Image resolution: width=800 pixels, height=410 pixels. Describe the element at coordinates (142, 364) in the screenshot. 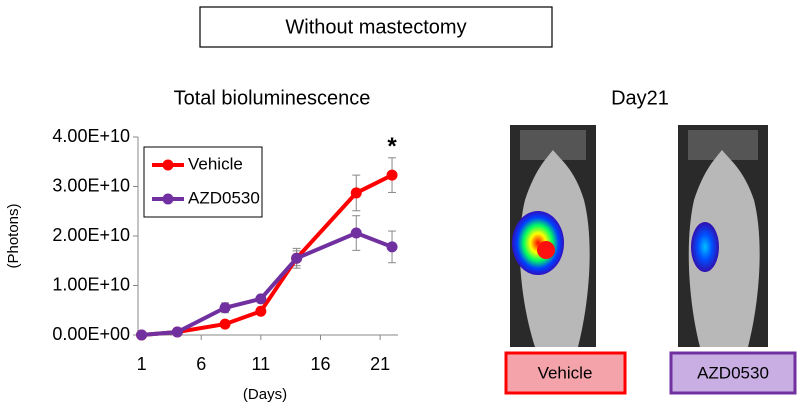

I see `x-tick-label: 1` at that location.